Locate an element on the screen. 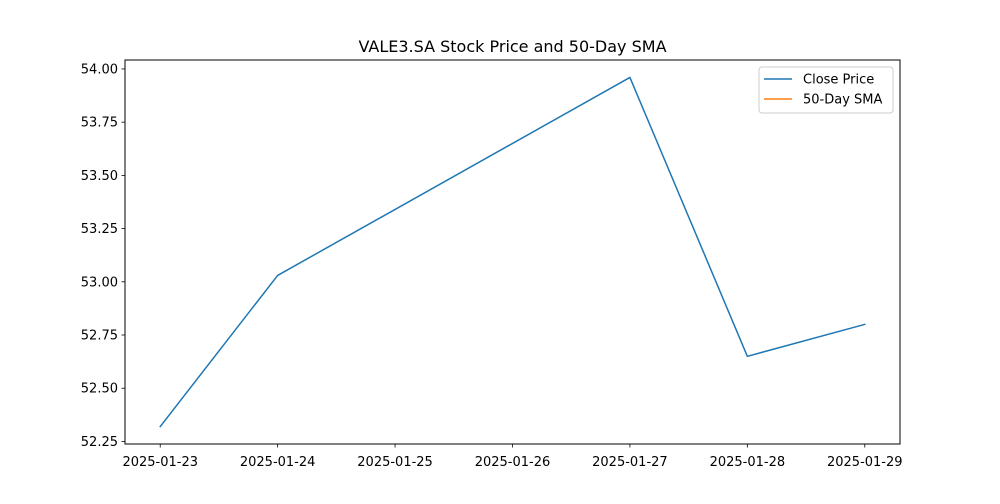  y-tick-label: 53.75 is located at coordinates (99, 123).